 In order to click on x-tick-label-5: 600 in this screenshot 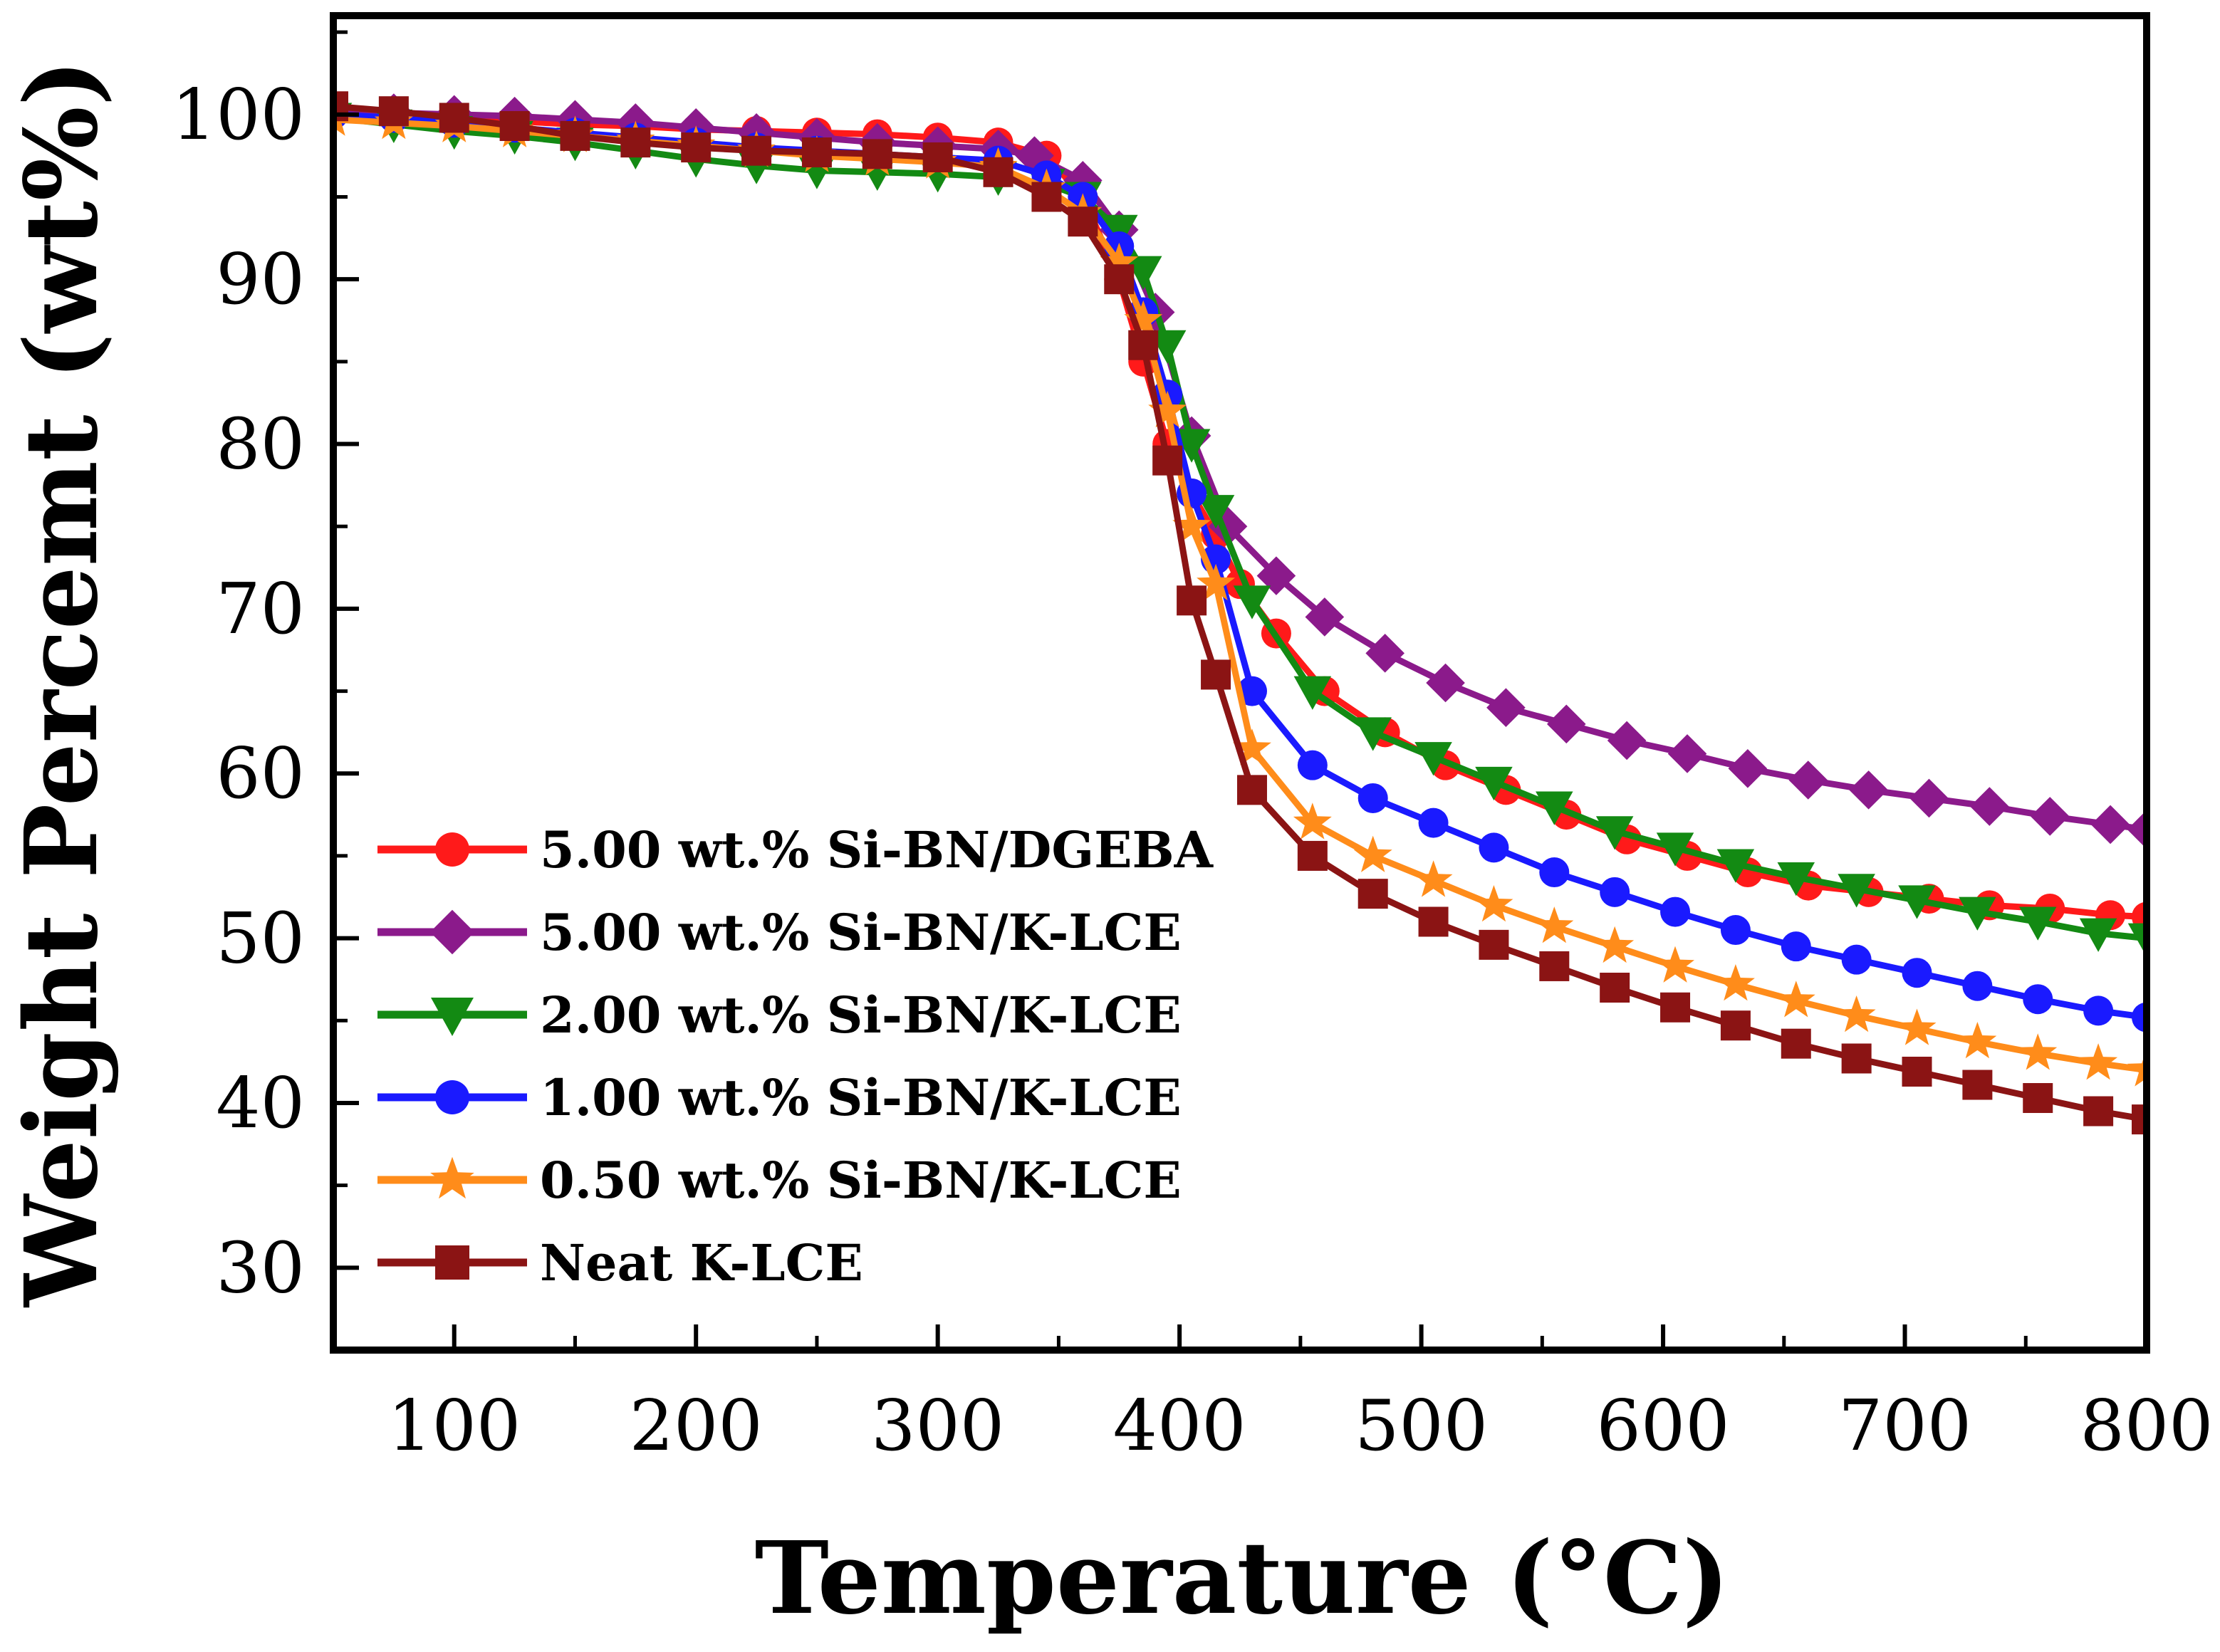, I will do `click(1664, 1426)`.